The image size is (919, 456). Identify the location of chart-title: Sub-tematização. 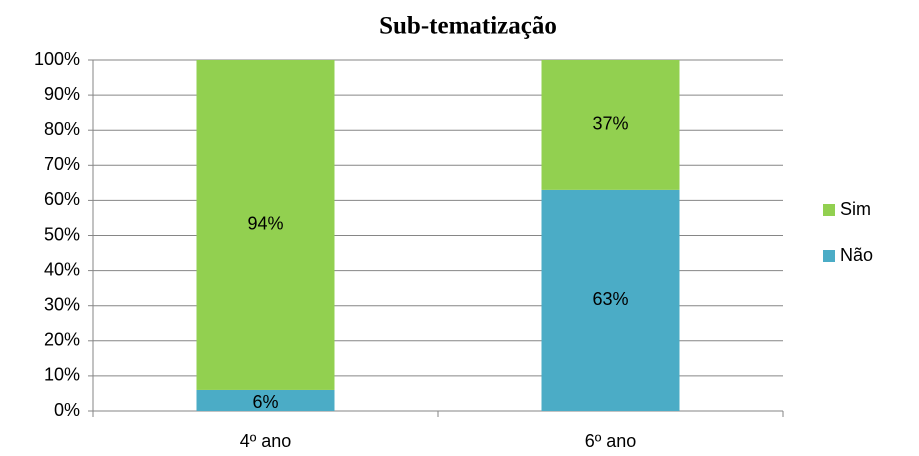
(468, 26).